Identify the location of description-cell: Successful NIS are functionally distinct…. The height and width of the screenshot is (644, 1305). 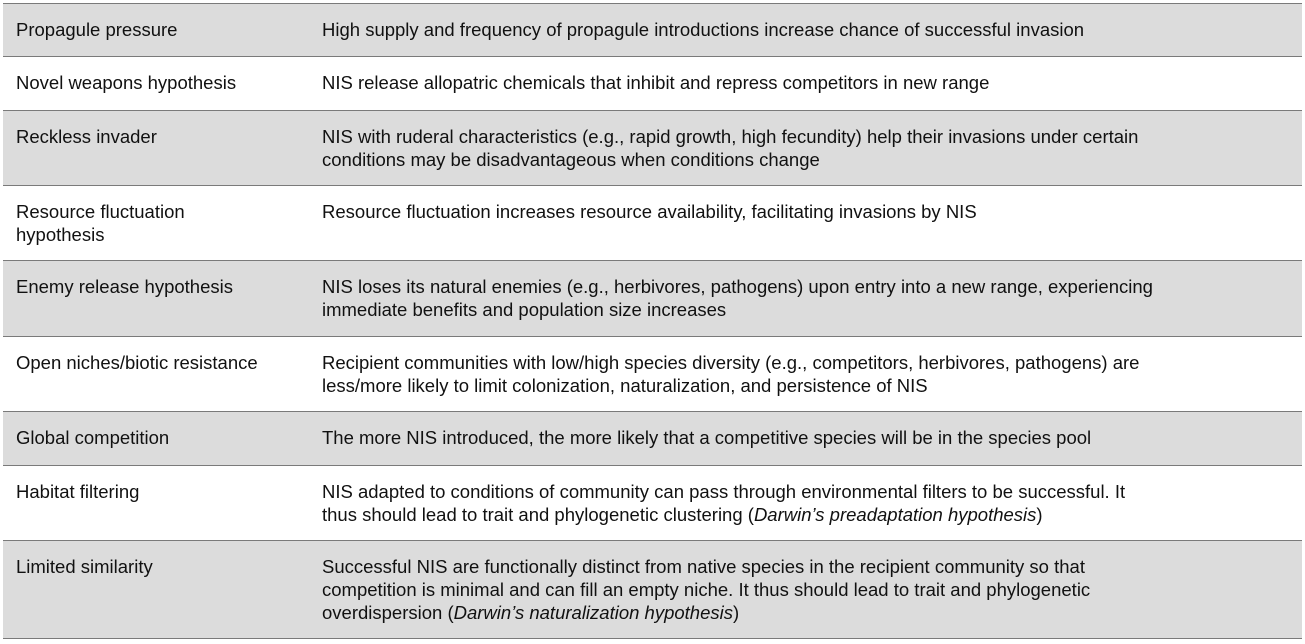
(805, 589).